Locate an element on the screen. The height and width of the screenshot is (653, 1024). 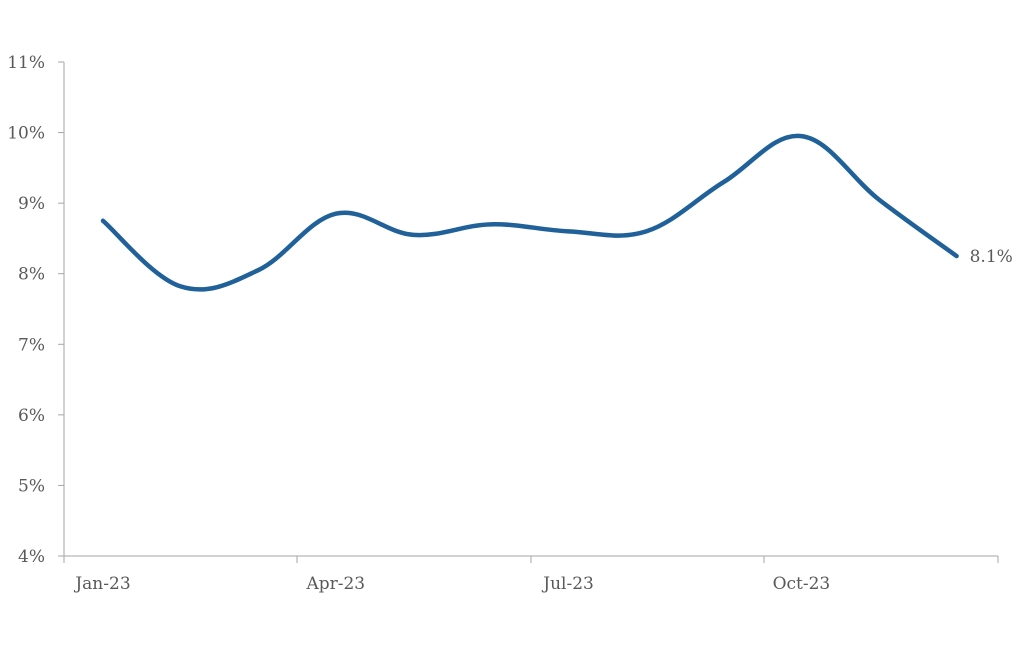
x-tick-label: Jul-23 is located at coordinates (567, 584).